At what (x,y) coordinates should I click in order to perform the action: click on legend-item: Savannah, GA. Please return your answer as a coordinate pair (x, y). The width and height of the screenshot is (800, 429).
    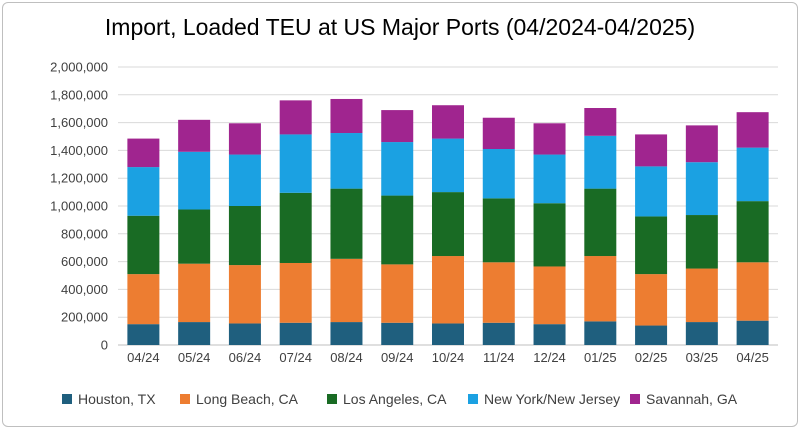
    Looking at the image, I should click on (683, 399).